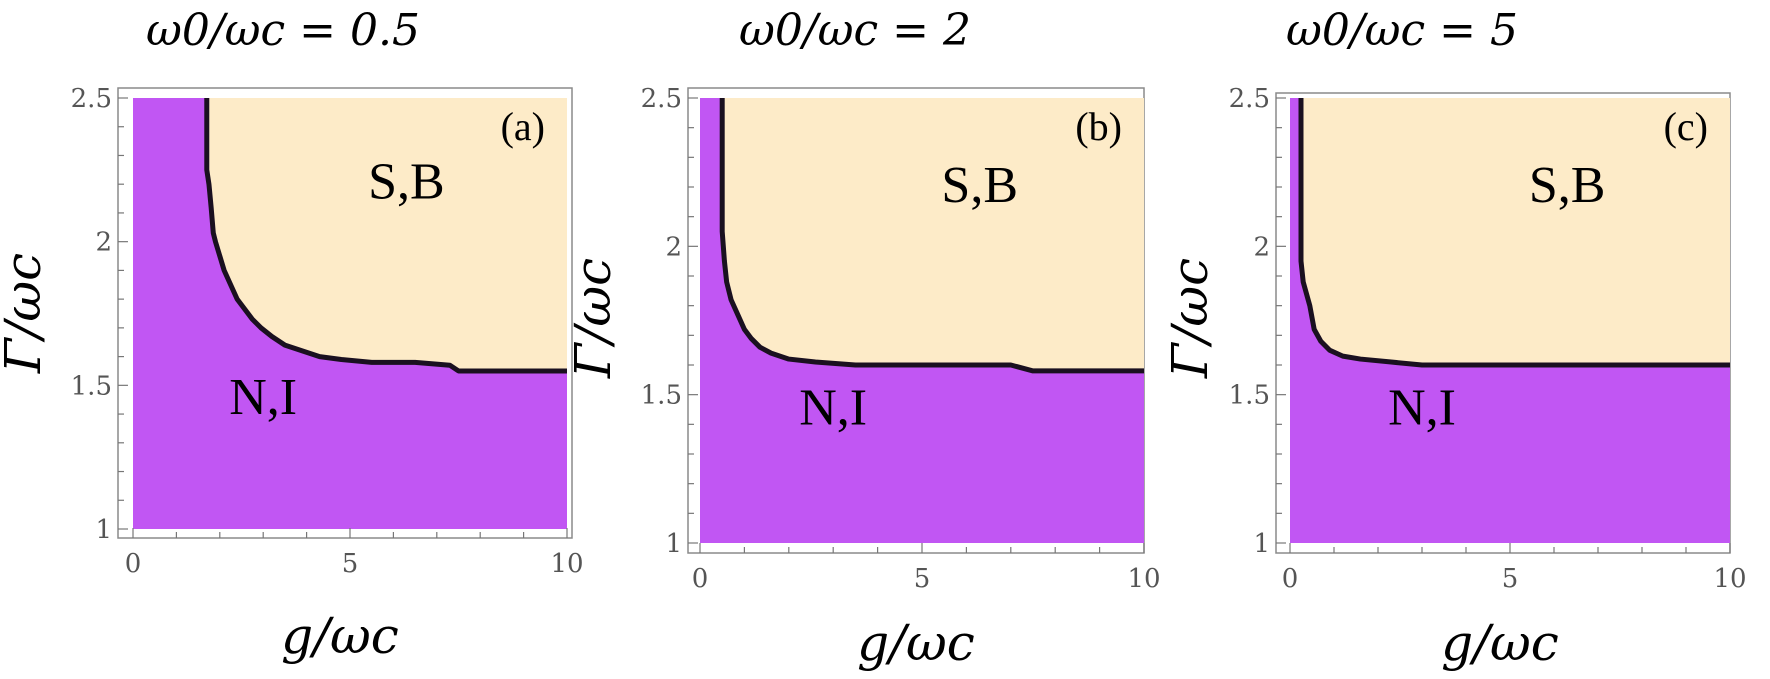  What do you see at coordinates (1686, 126) in the screenshot?
I see `panel-letter: (c)` at bounding box center [1686, 126].